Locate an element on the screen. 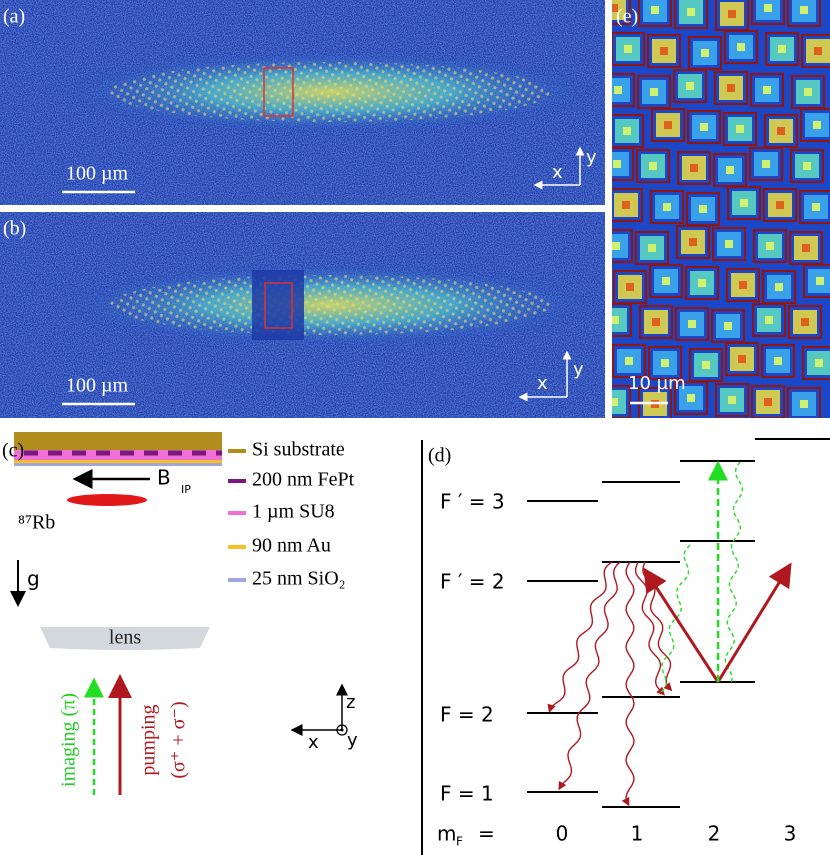  legend-label: 200 nm FePt is located at coordinates (303, 480).